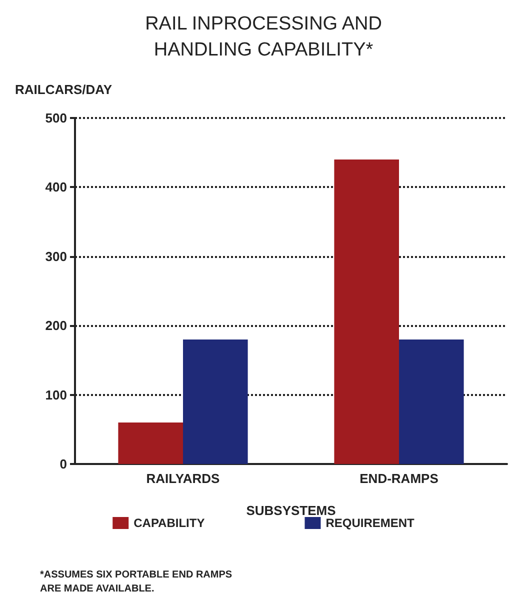  Describe the element at coordinates (63, 89) in the screenshot. I see `y-axis-title: RAILCARS/DAY` at that location.